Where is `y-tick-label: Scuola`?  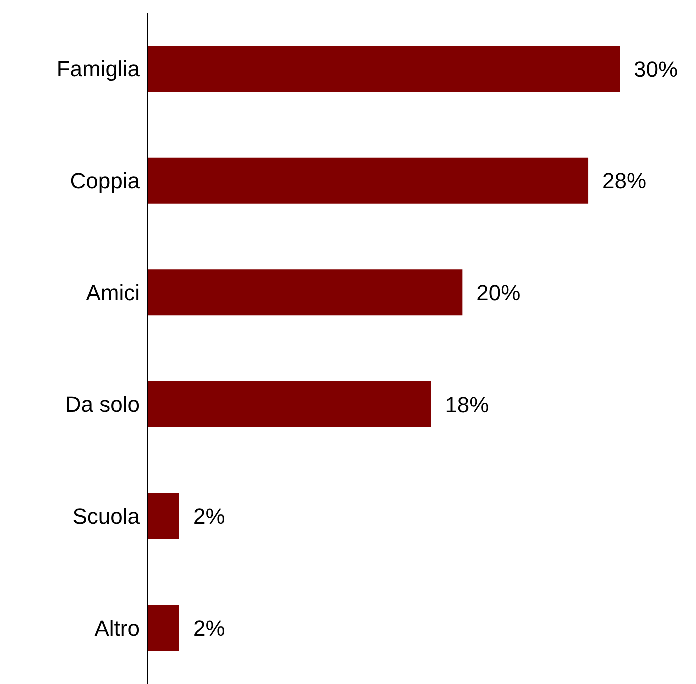
y-tick-label: Scuola is located at coordinates (106, 517).